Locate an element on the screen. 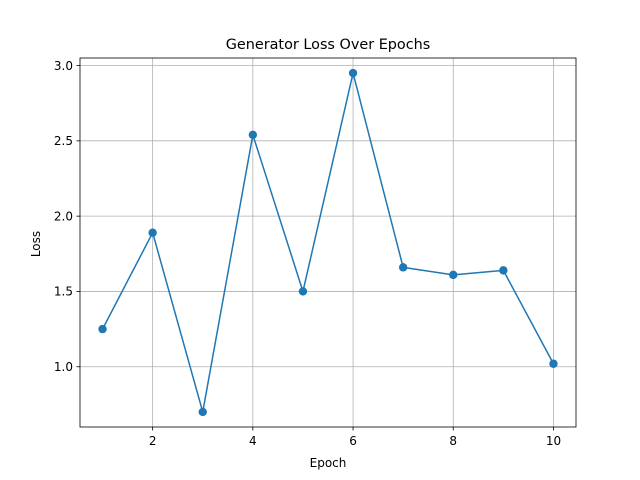 The width and height of the screenshot is (640, 480). chart-title: Generator Loss Over Epochs is located at coordinates (328, 45).